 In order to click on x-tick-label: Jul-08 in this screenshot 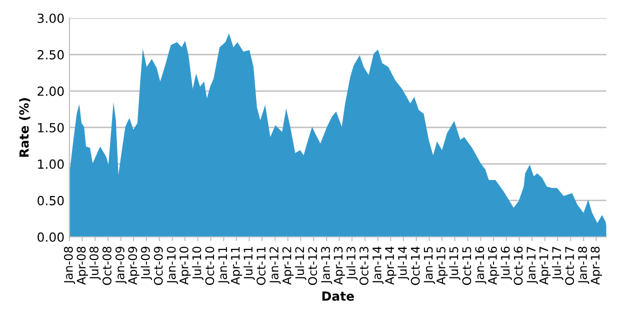, I will do `click(95, 263)`.